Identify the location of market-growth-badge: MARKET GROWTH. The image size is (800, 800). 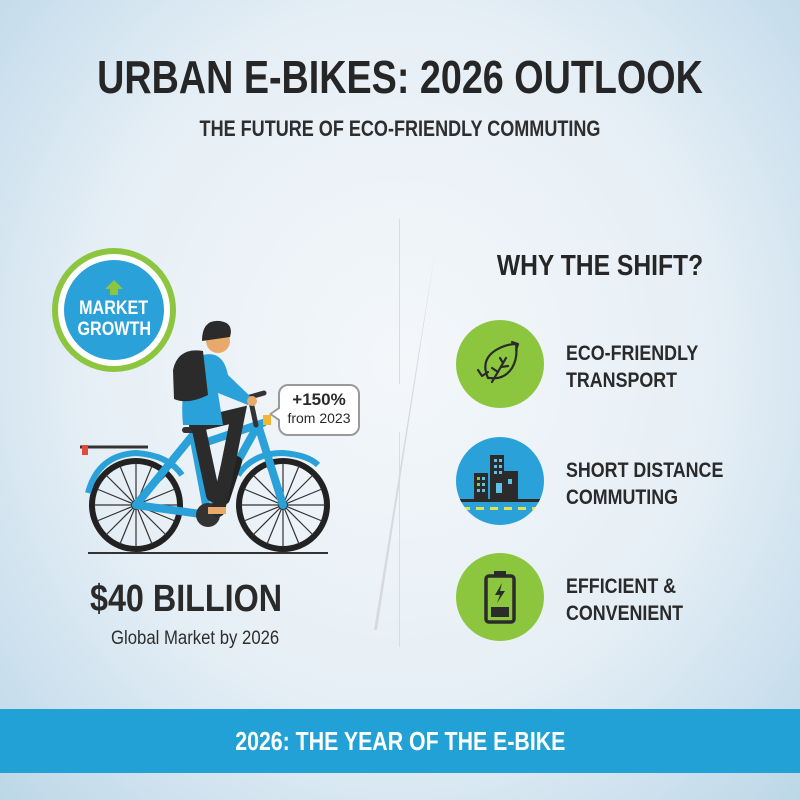
(114, 310).